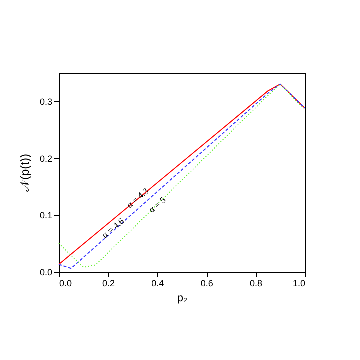 This screenshot has width=360, height=360. I want to click on x-tick-label: 0.0, so click(66, 283).